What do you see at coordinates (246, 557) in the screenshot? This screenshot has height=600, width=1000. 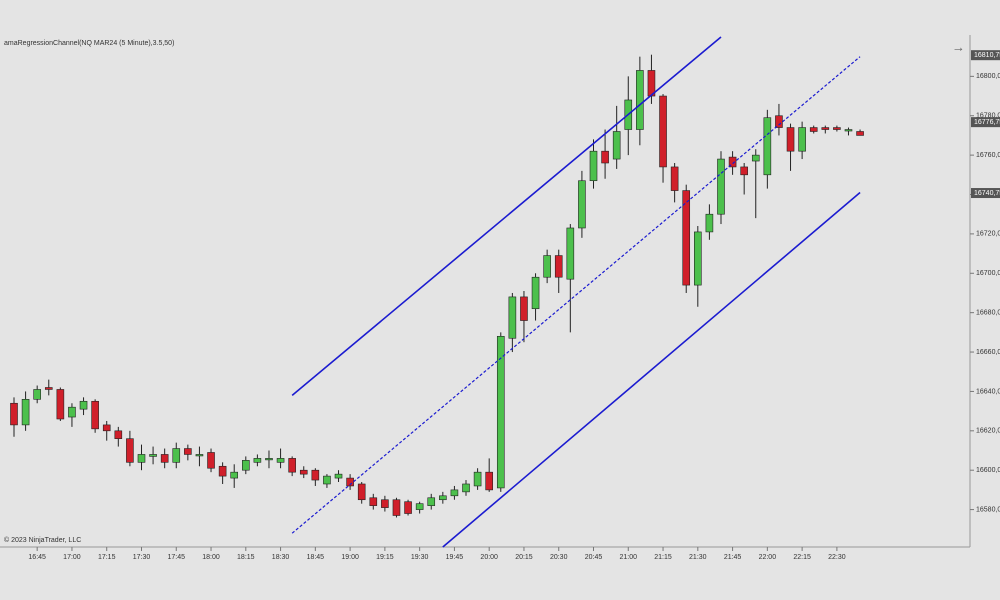 I see `x-tick-label: 18:15` at bounding box center [246, 557].